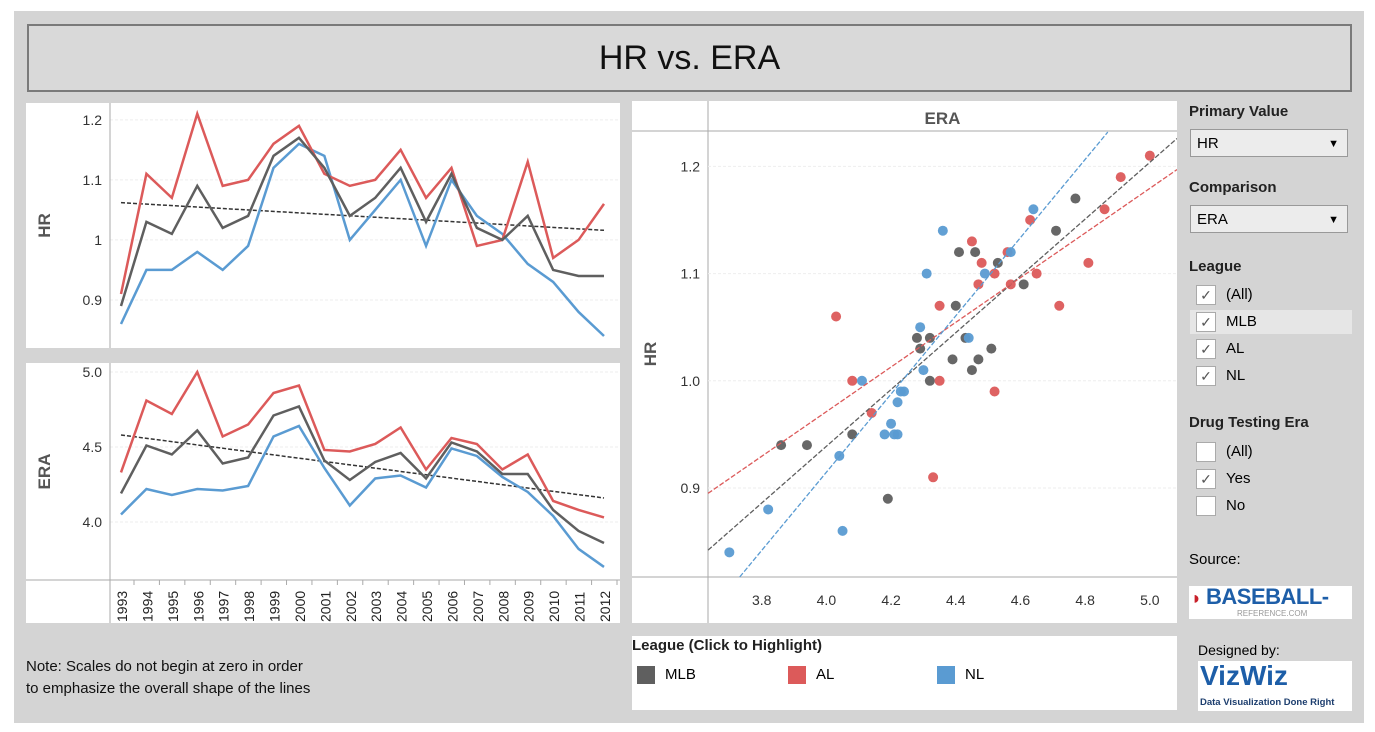 The height and width of the screenshot is (732, 1375). Describe the element at coordinates (605, 606) in the screenshot. I see `x-tick-label: 2012` at that location.